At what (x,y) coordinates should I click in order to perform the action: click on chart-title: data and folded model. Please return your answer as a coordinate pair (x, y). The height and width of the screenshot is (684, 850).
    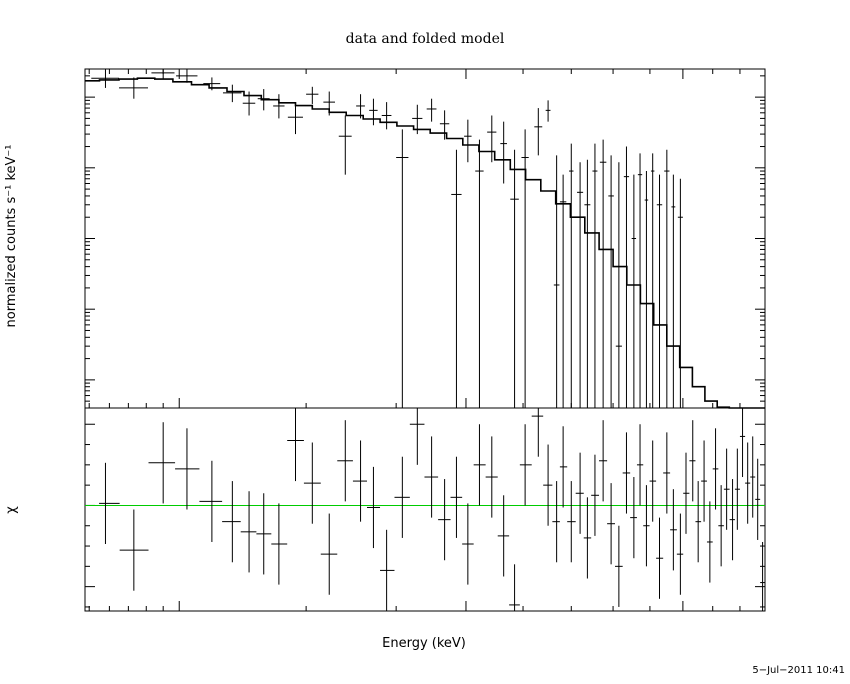
    Looking at the image, I should click on (425, 39).